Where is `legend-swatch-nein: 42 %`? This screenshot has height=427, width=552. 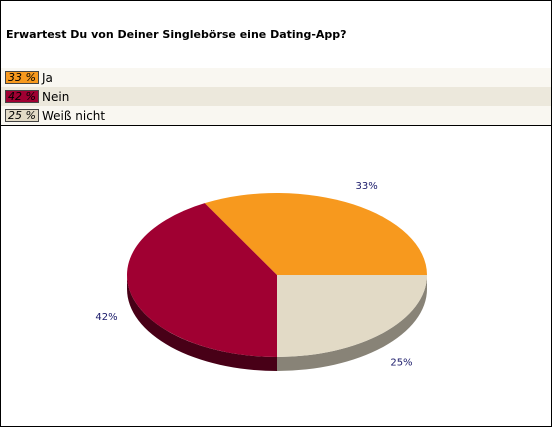 legend-swatch-nein: 42 % is located at coordinates (22, 96).